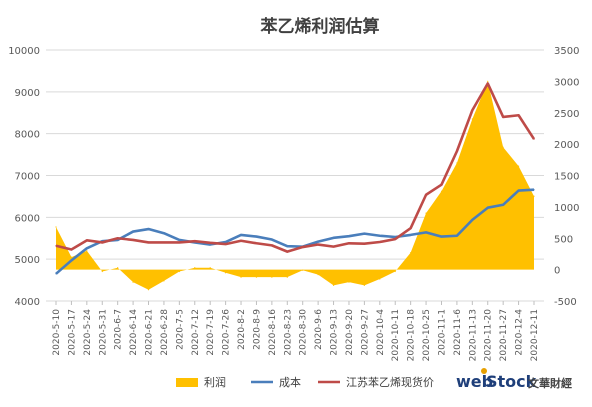 Image resolution: width=592 pixels, height=407 pixels. I want to click on left-tick-label: 4000, so click(27, 302).